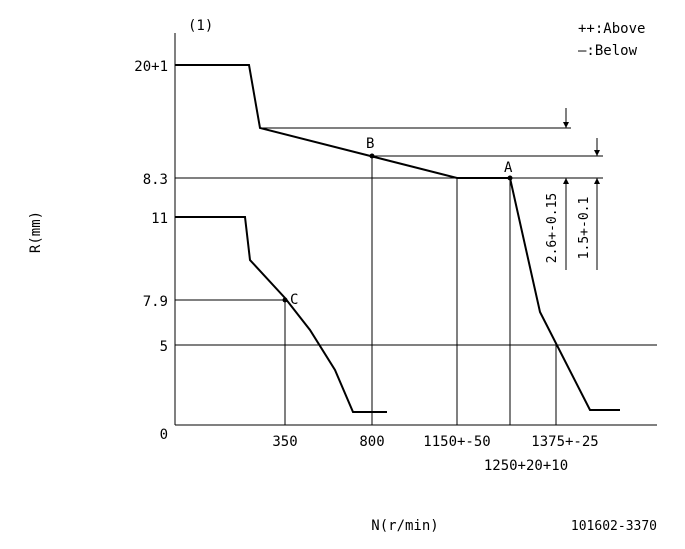 The width and height of the screenshot is (685, 549). What do you see at coordinates (456, 442) in the screenshot?
I see `x-tick-1150: 1150+-50` at bounding box center [456, 442].